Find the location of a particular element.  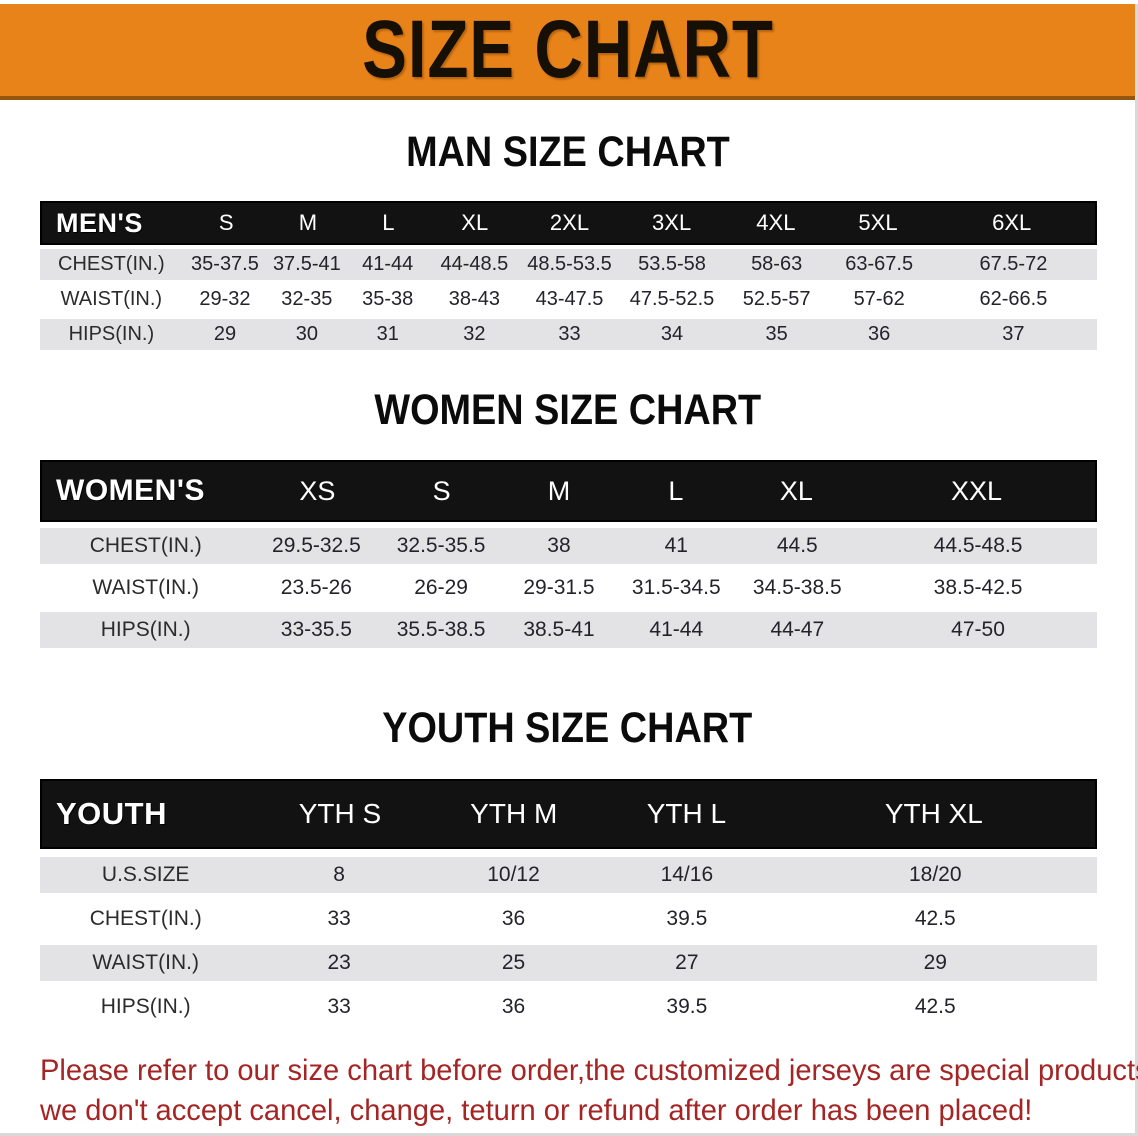

size-value: 63-67.5 is located at coordinates (879, 264).